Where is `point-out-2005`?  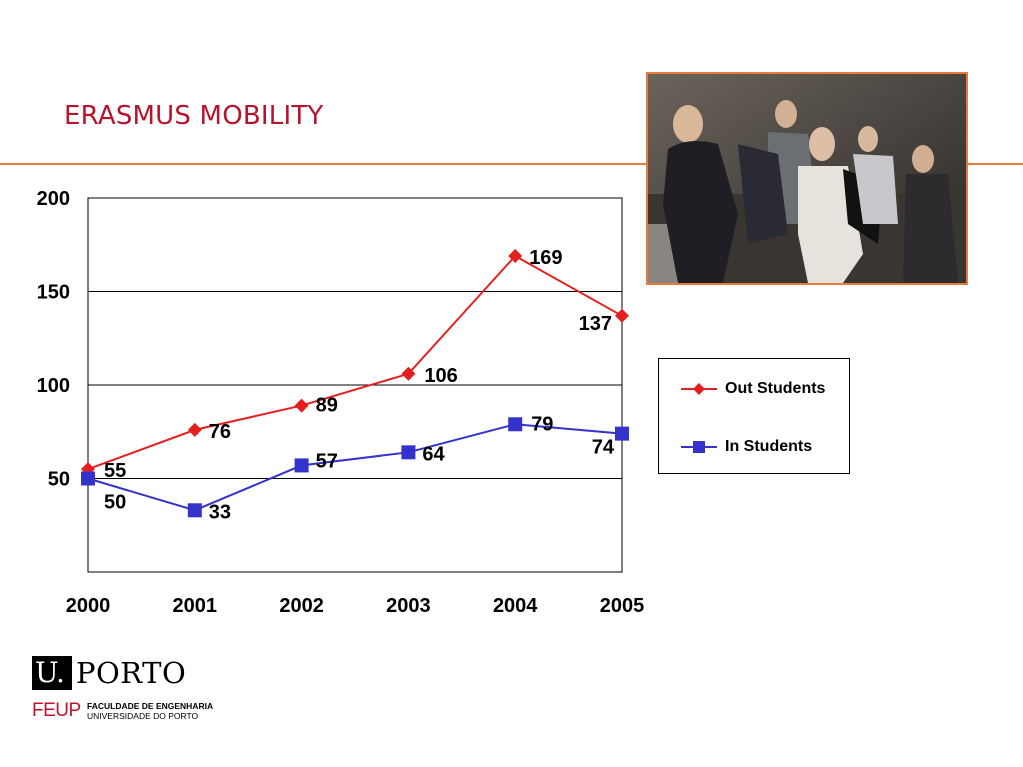 point-out-2005 is located at coordinates (622, 315).